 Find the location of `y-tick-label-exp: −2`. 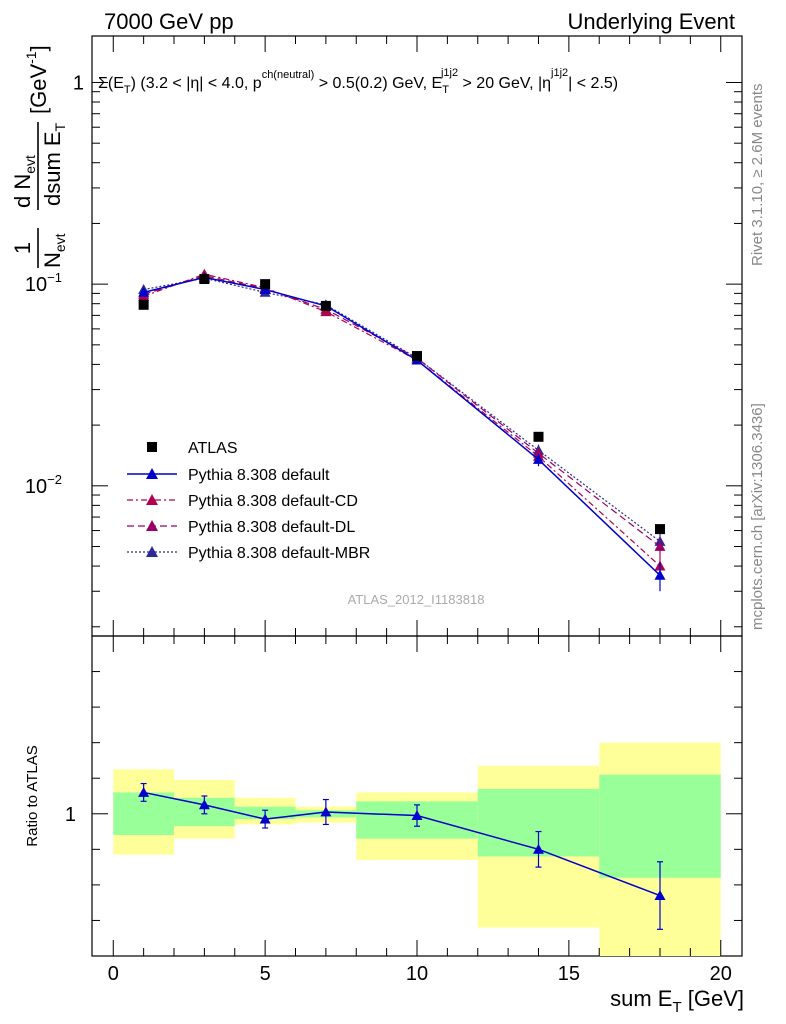

y-tick-label-exp: −2 is located at coordinates (54, 479).